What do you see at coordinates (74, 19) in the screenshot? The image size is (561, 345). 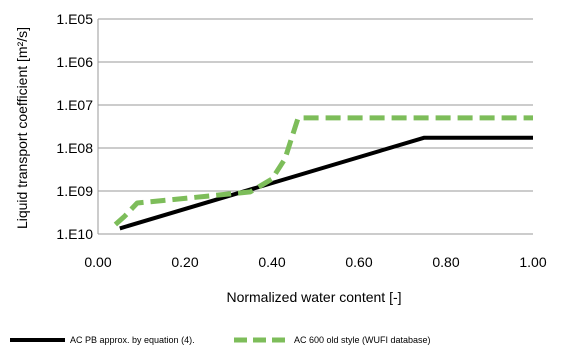 I see `y-tick-label: 1.E05` at bounding box center [74, 19].